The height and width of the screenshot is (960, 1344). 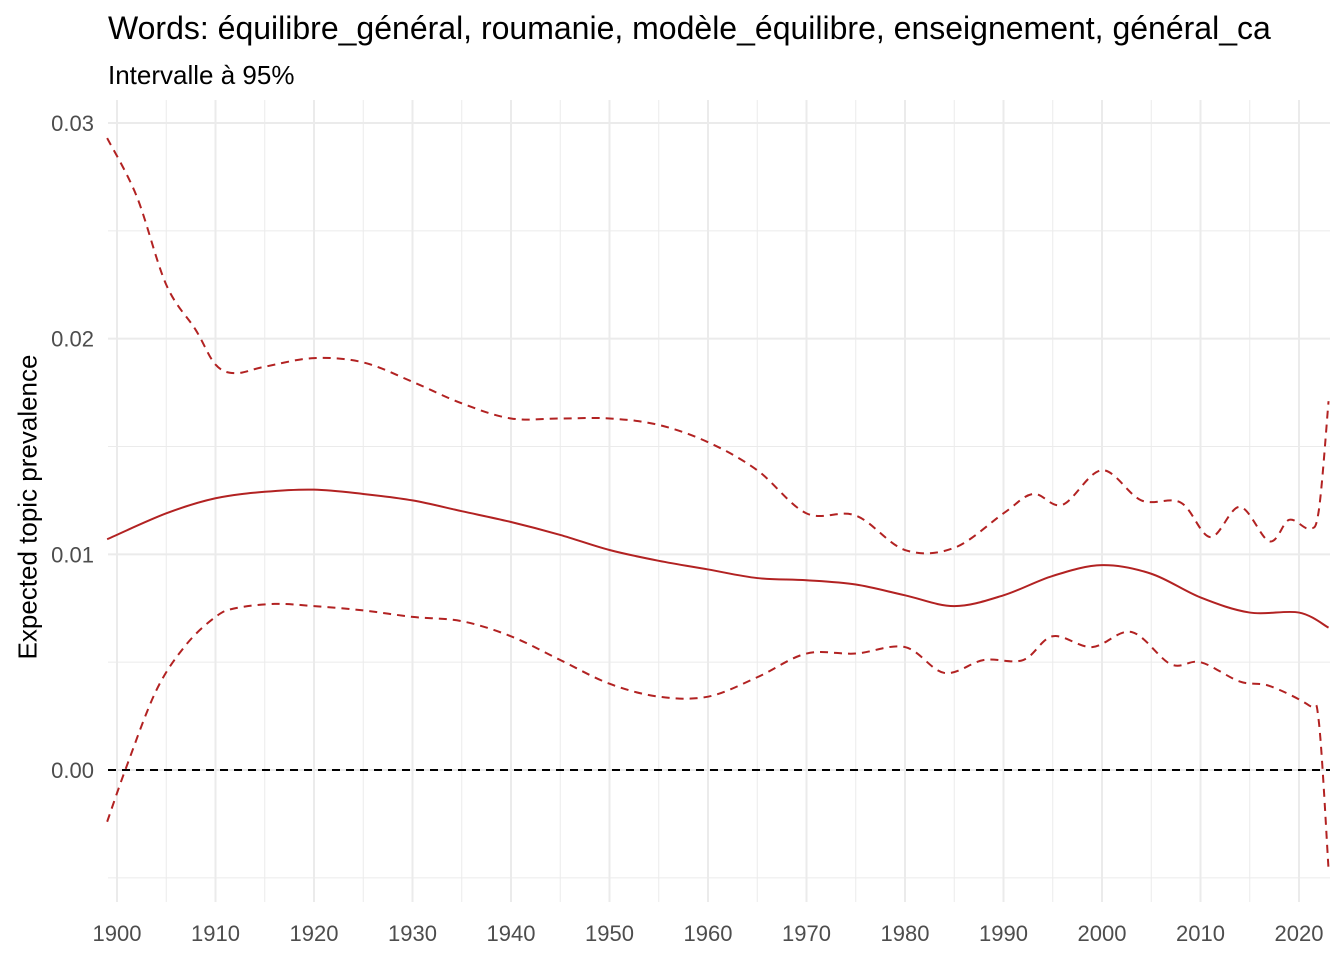 I want to click on x-tick-label: 2010, so click(x=1200, y=933).